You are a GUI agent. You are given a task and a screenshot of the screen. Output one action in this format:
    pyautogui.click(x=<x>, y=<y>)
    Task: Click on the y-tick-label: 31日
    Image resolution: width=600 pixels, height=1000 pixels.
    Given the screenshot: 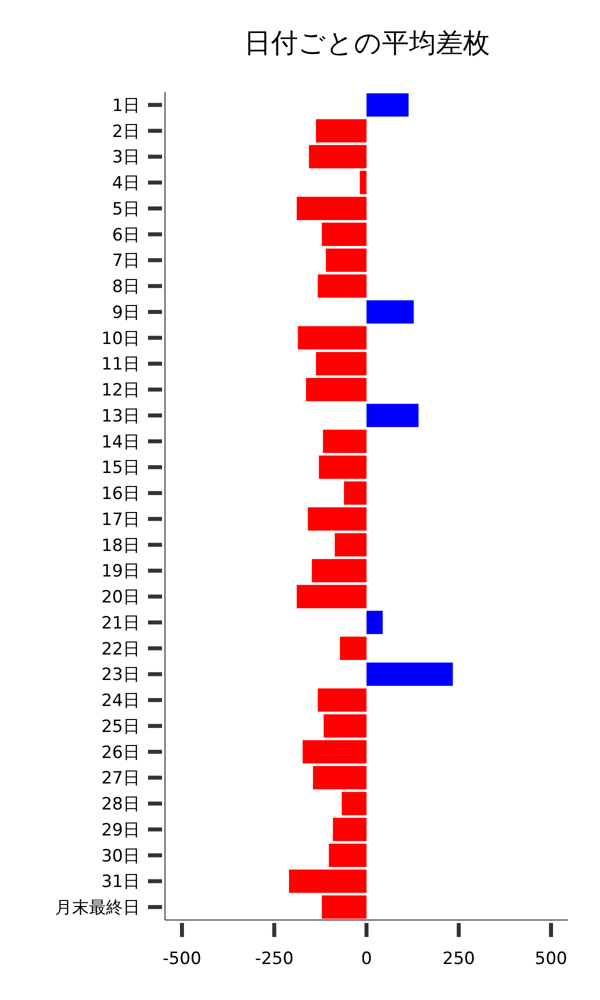 What is the action you would take?
    pyautogui.click(x=120, y=882)
    